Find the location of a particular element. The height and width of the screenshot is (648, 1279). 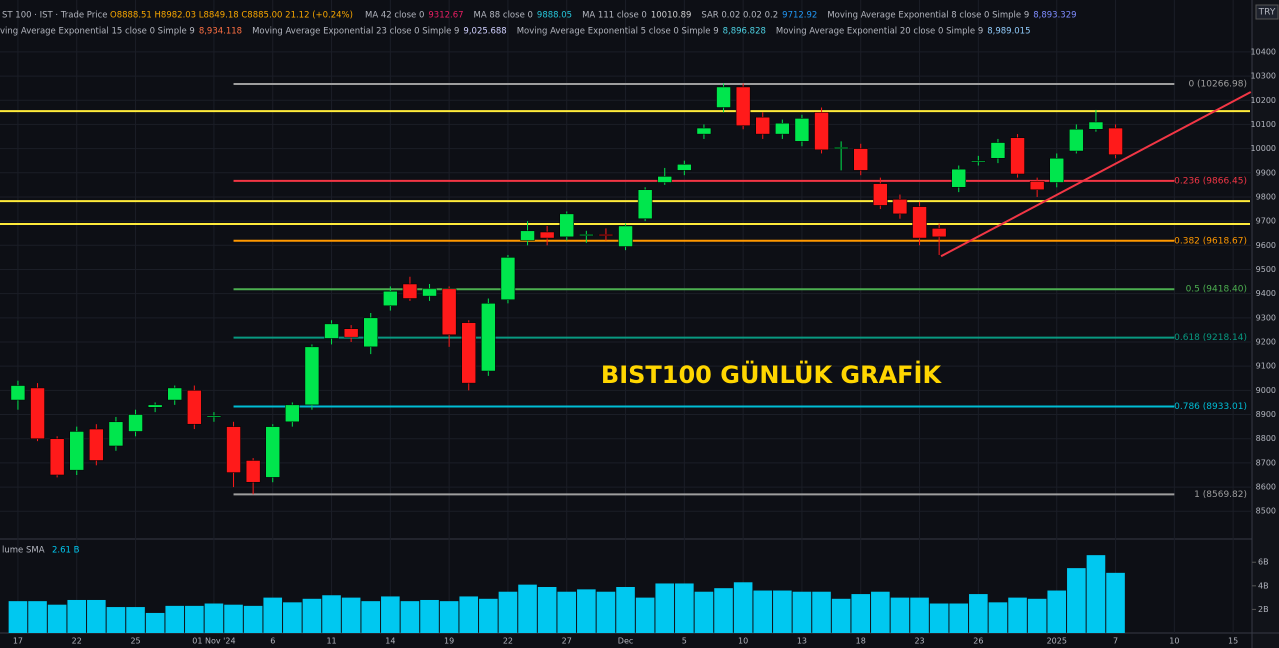

indicator-value: 8,896.828 is located at coordinates (744, 32).